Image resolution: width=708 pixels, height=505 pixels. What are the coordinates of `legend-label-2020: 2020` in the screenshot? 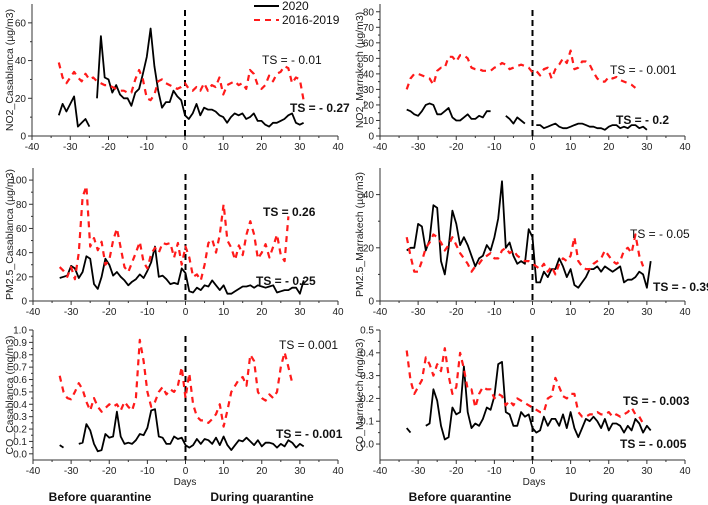 It's located at (295, 6).